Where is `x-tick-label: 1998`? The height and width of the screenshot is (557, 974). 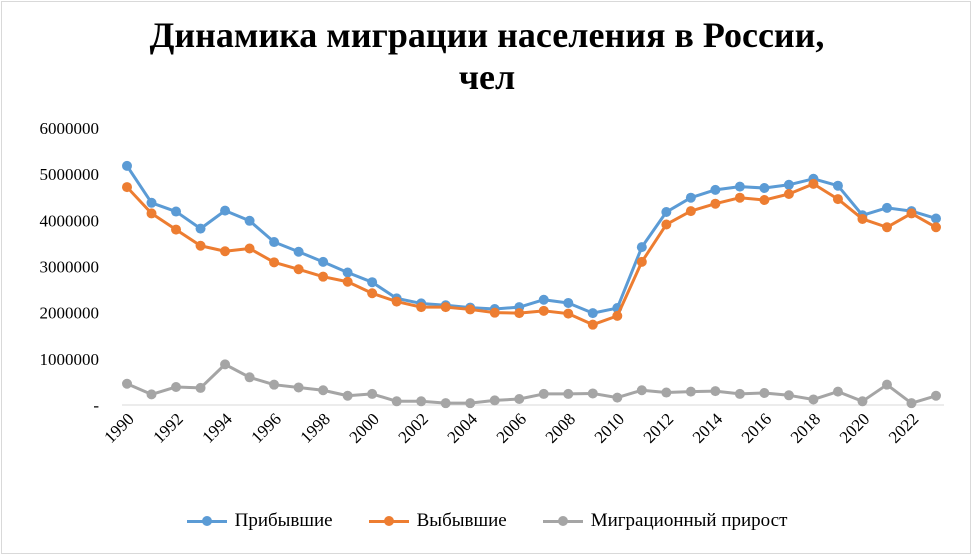 x-tick-label: 1998 is located at coordinates (314, 427).